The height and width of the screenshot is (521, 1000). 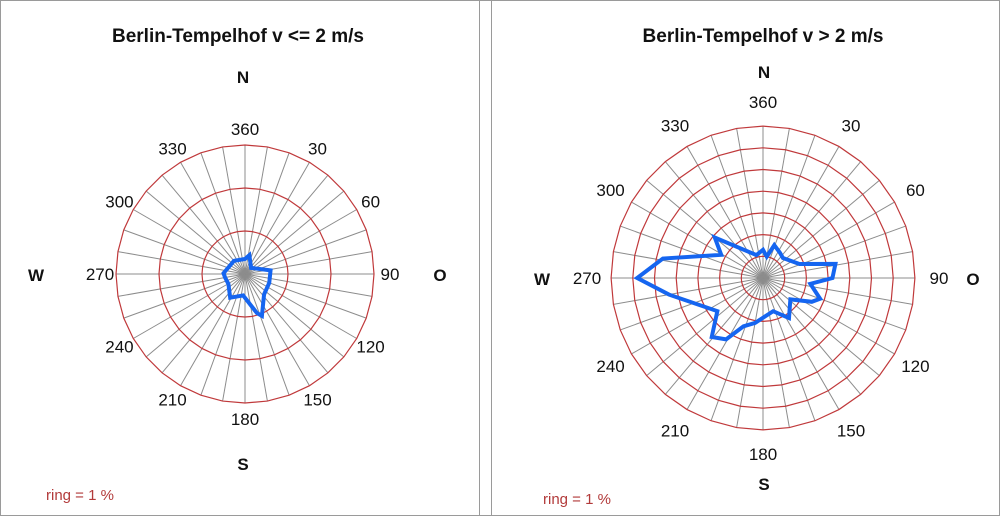 I want to click on chart-title: Berlin-Tempelhof v <= 2 m/s, so click(x=238, y=36).